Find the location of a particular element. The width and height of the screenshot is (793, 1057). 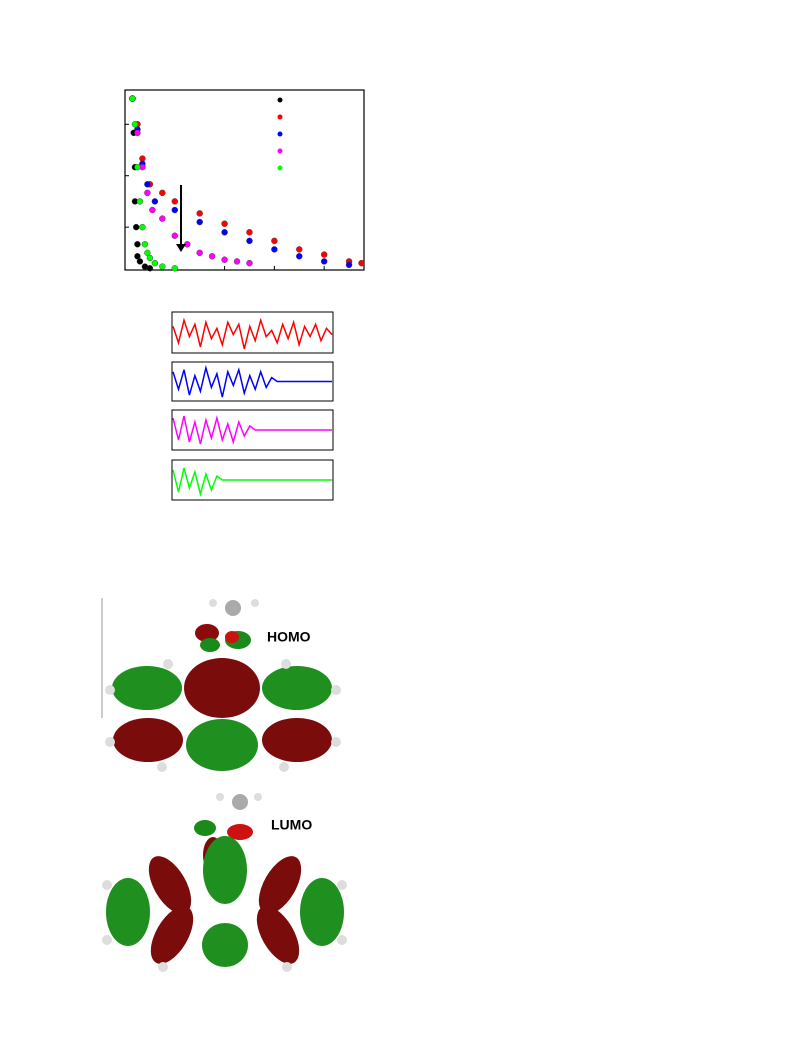

molecule-lumo: LUMO is located at coordinates (224, 882).